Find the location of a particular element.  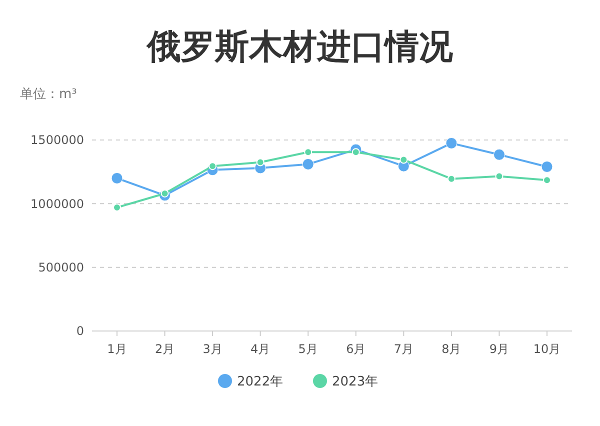

x-tick-label: 3月 is located at coordinates (212, 349).